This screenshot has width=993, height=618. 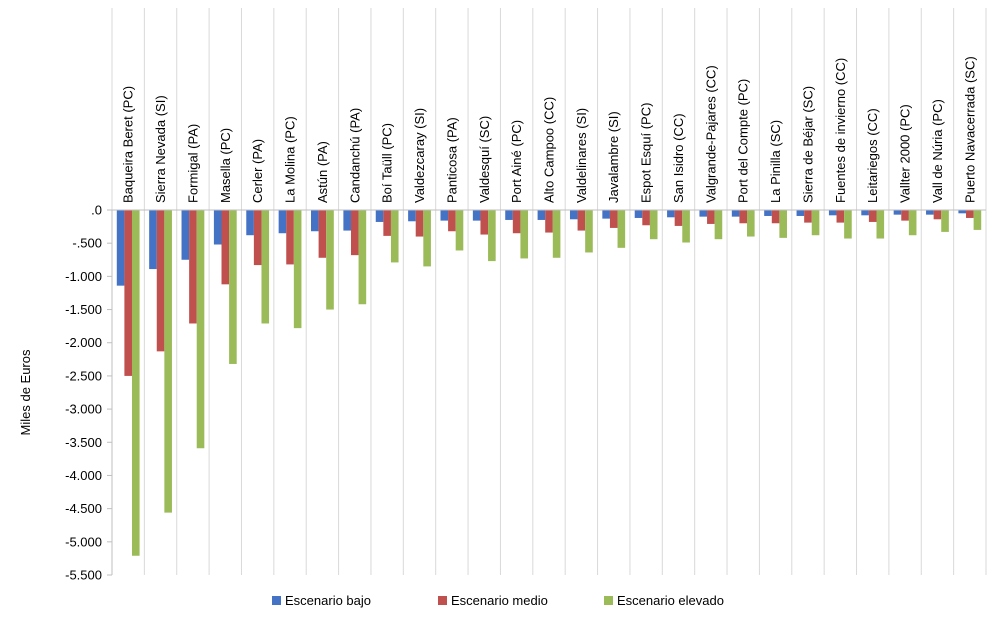 What do you see at coordinates (83, 375) in the screenshot?
I see `y-tick-label: -2.500` at bounding box center [83, 375].